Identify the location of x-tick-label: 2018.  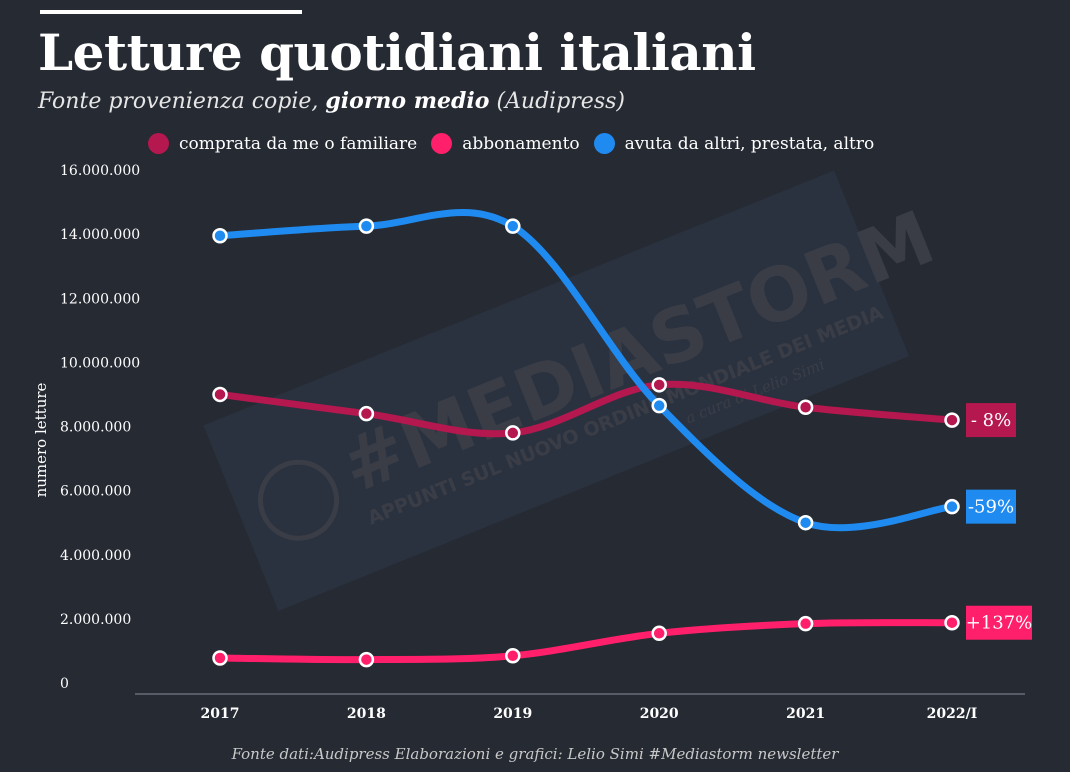
(366, 714).